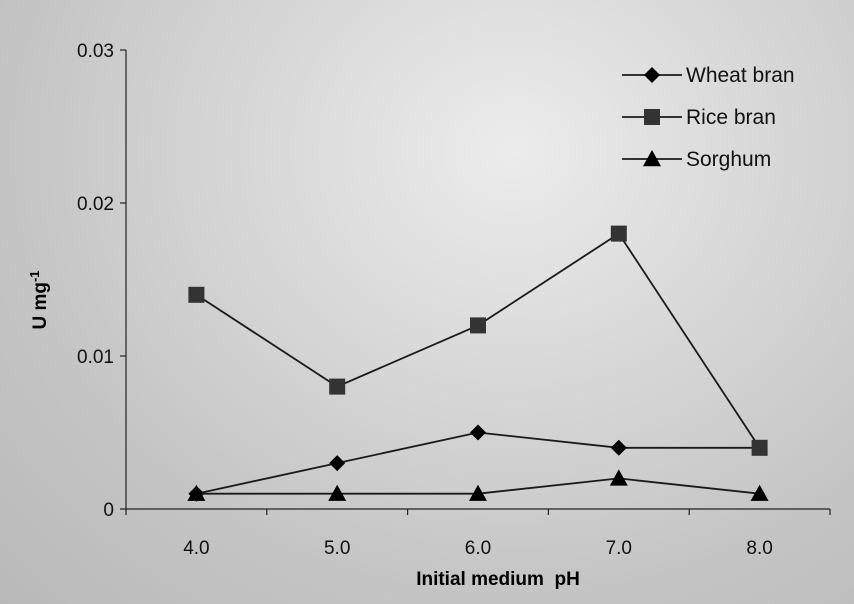 Image resolution: width=854 pixels, height=604 pixels. I want to click on series-sorghum, so click(478, 485).